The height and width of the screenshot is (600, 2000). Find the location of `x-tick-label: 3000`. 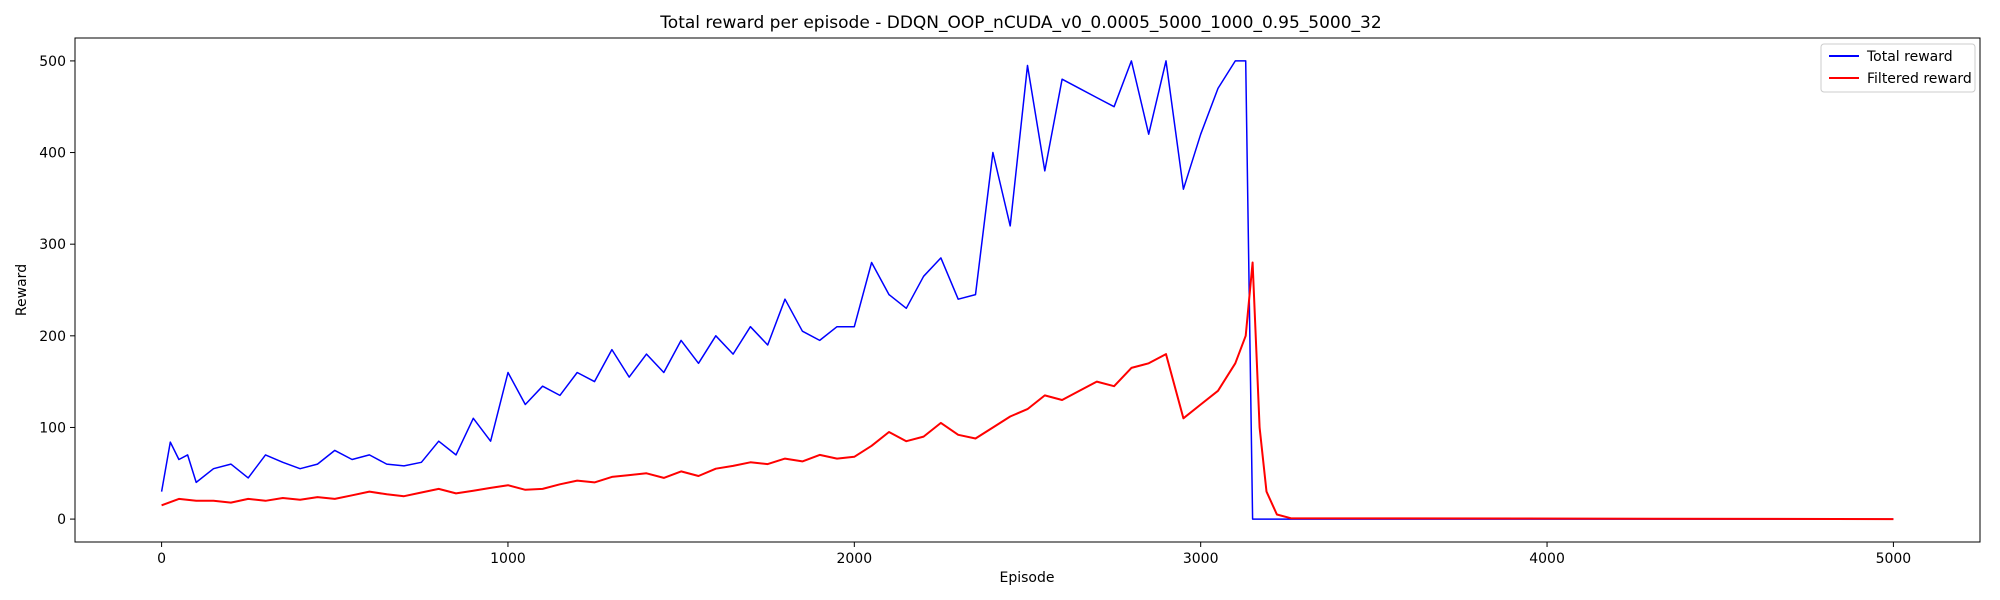

x-tick-label: 3000 is located at coordinates (1201, 559).